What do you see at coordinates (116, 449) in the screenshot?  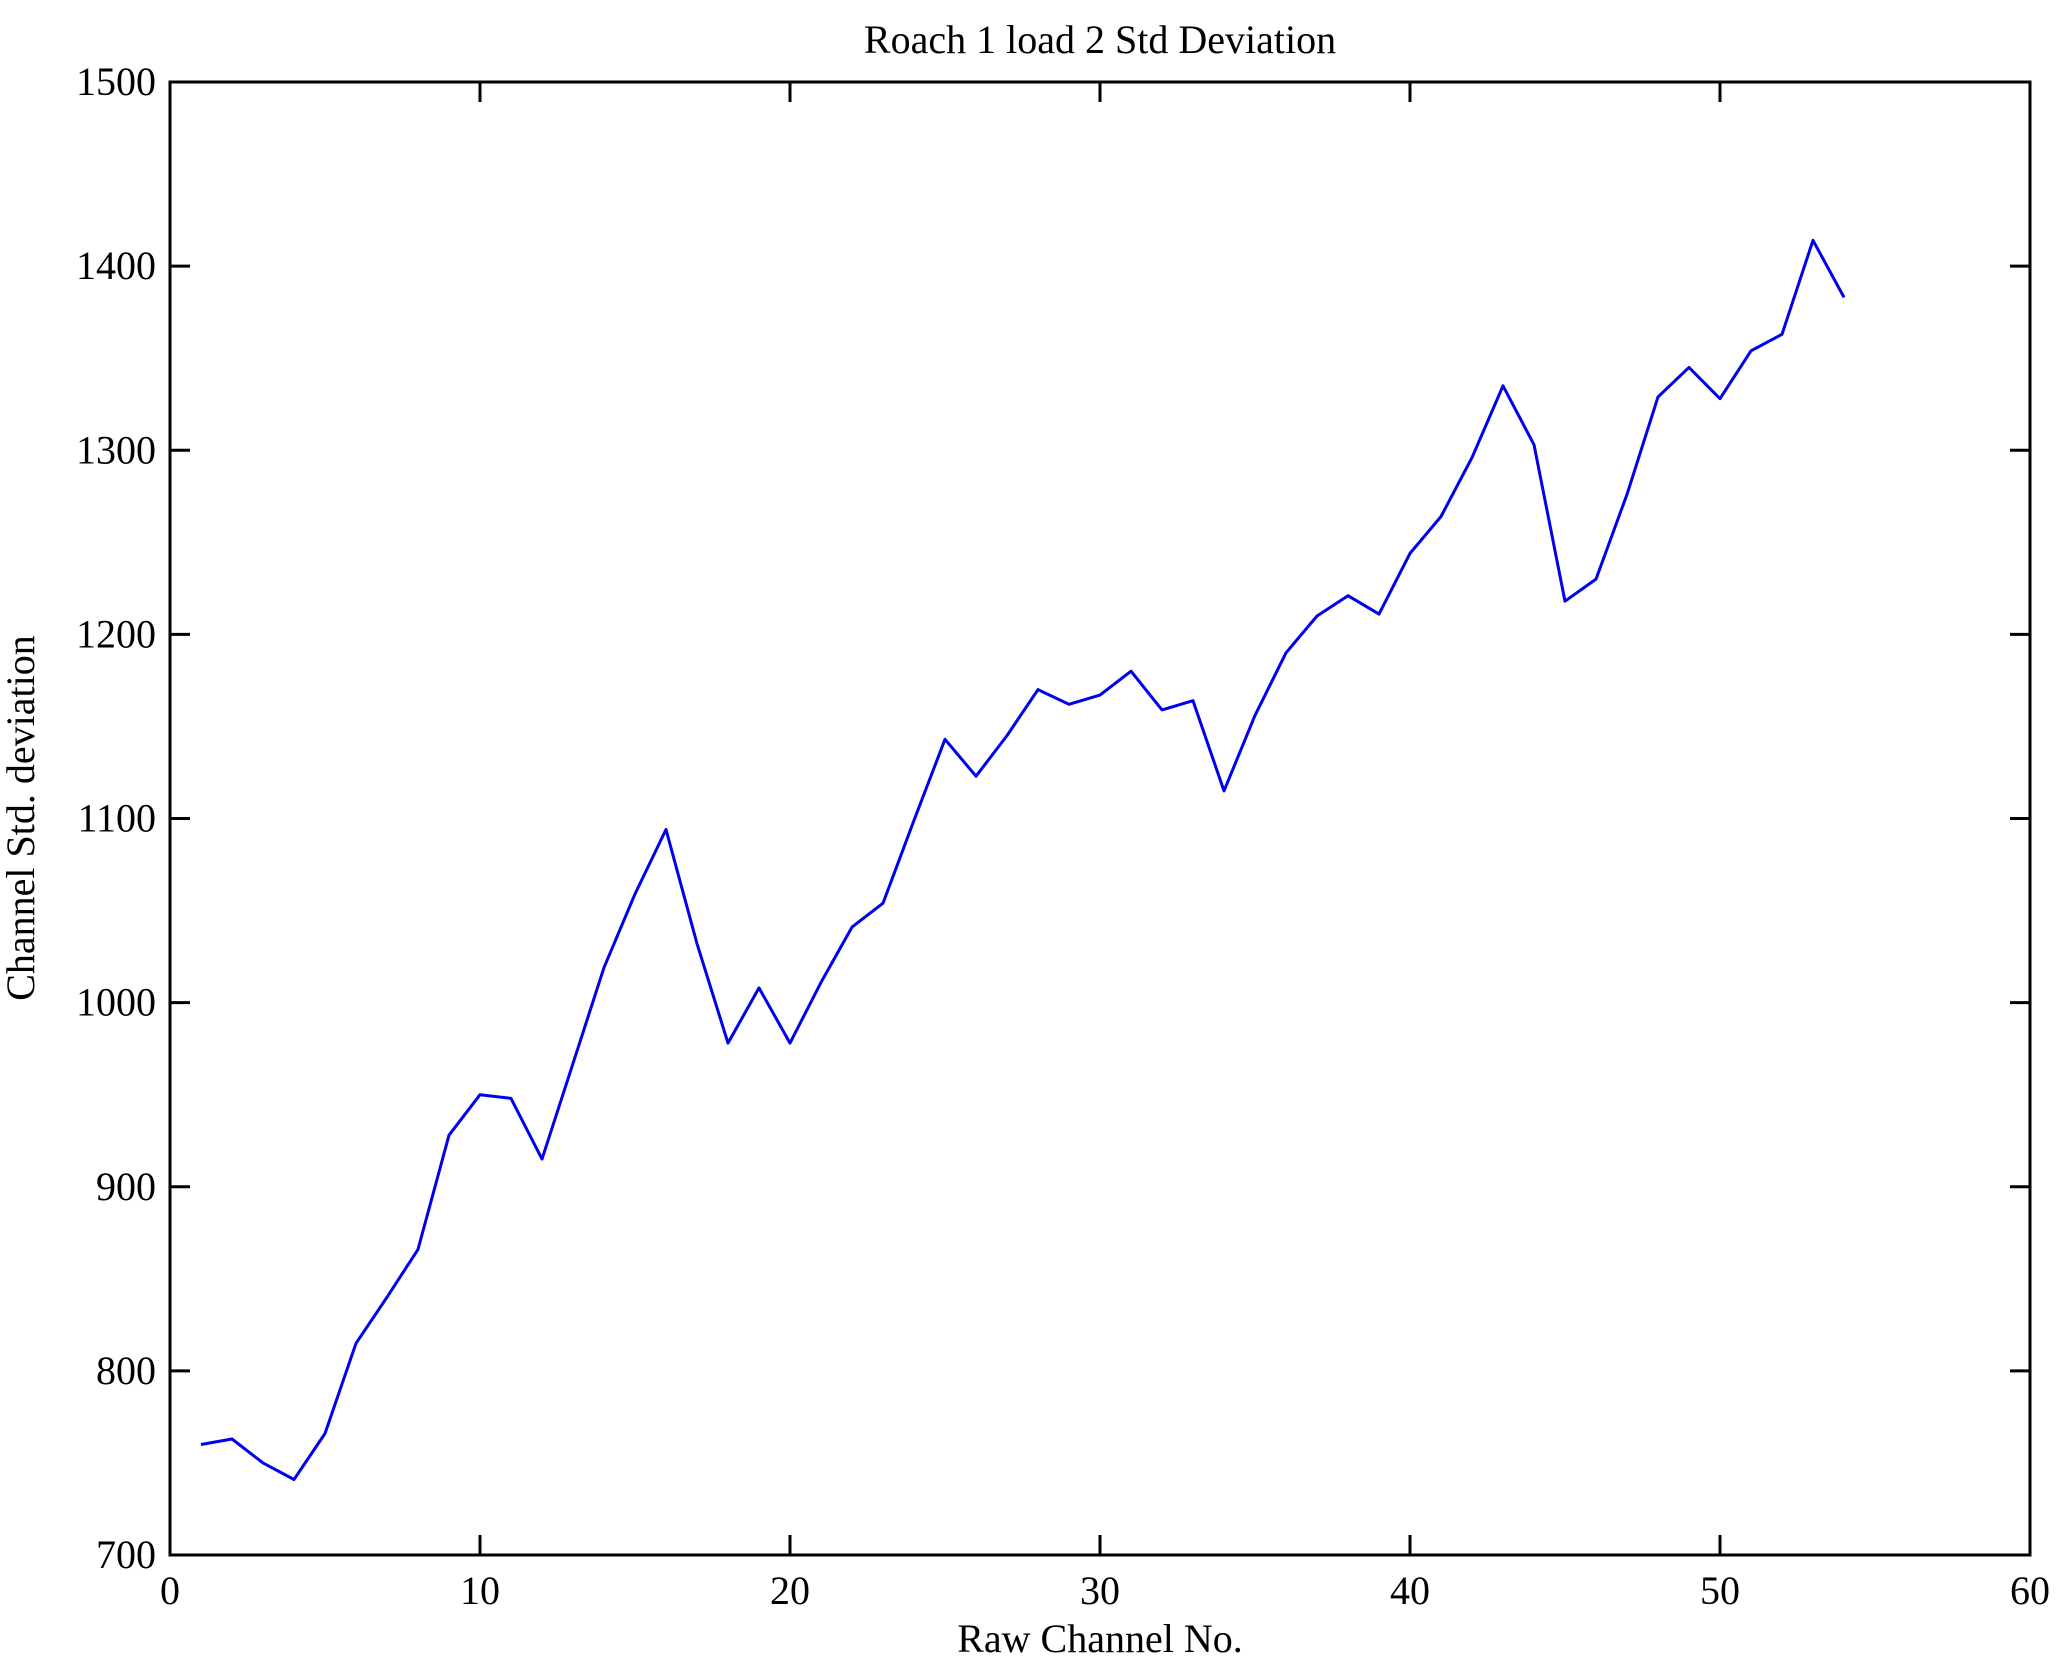 I see `y-tick-label: 1300` at bounding box center [116, 449].